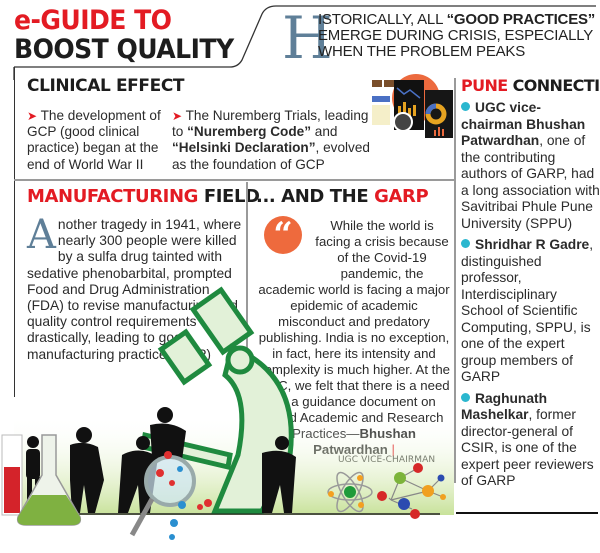 This screenshot has height=553, width=600. I want to click on garp-heading-red: GARP, so click(401, 196).